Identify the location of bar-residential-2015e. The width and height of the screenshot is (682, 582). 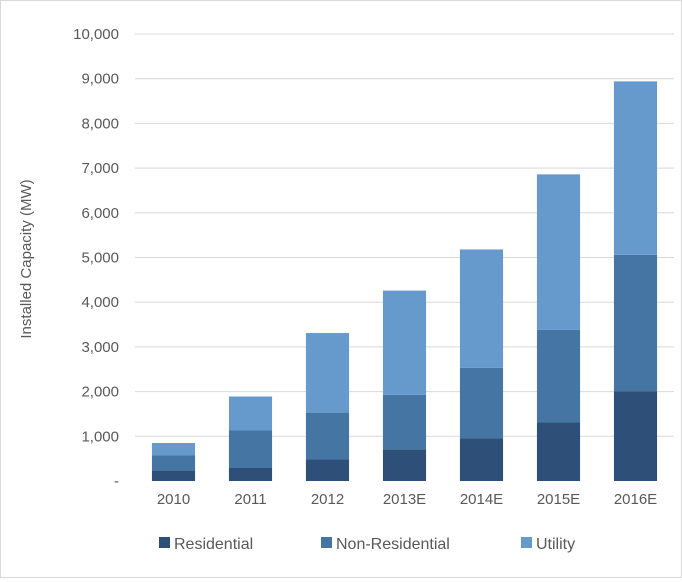
(558, 451).